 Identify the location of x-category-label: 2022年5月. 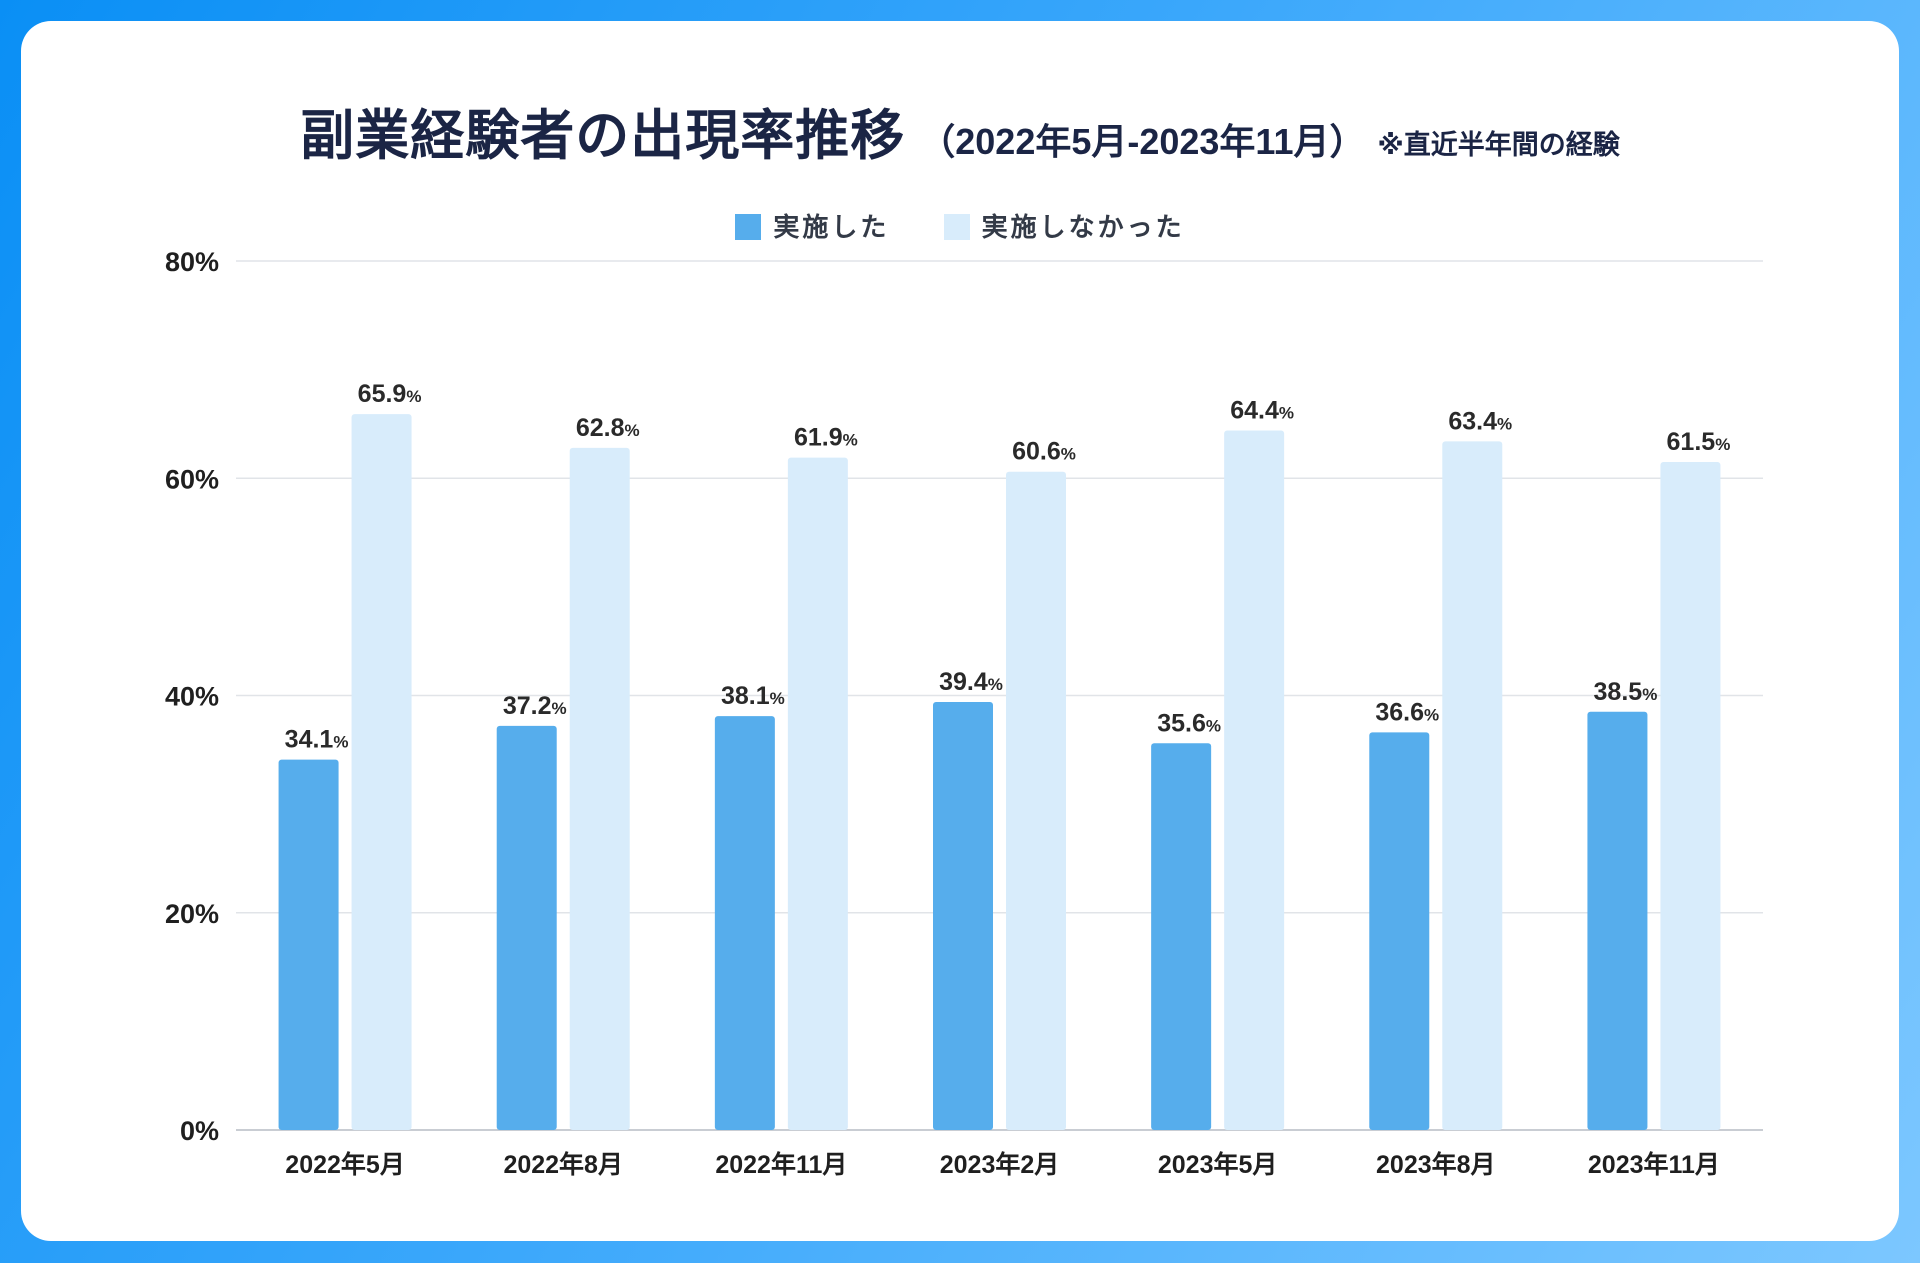
(345, 1164).